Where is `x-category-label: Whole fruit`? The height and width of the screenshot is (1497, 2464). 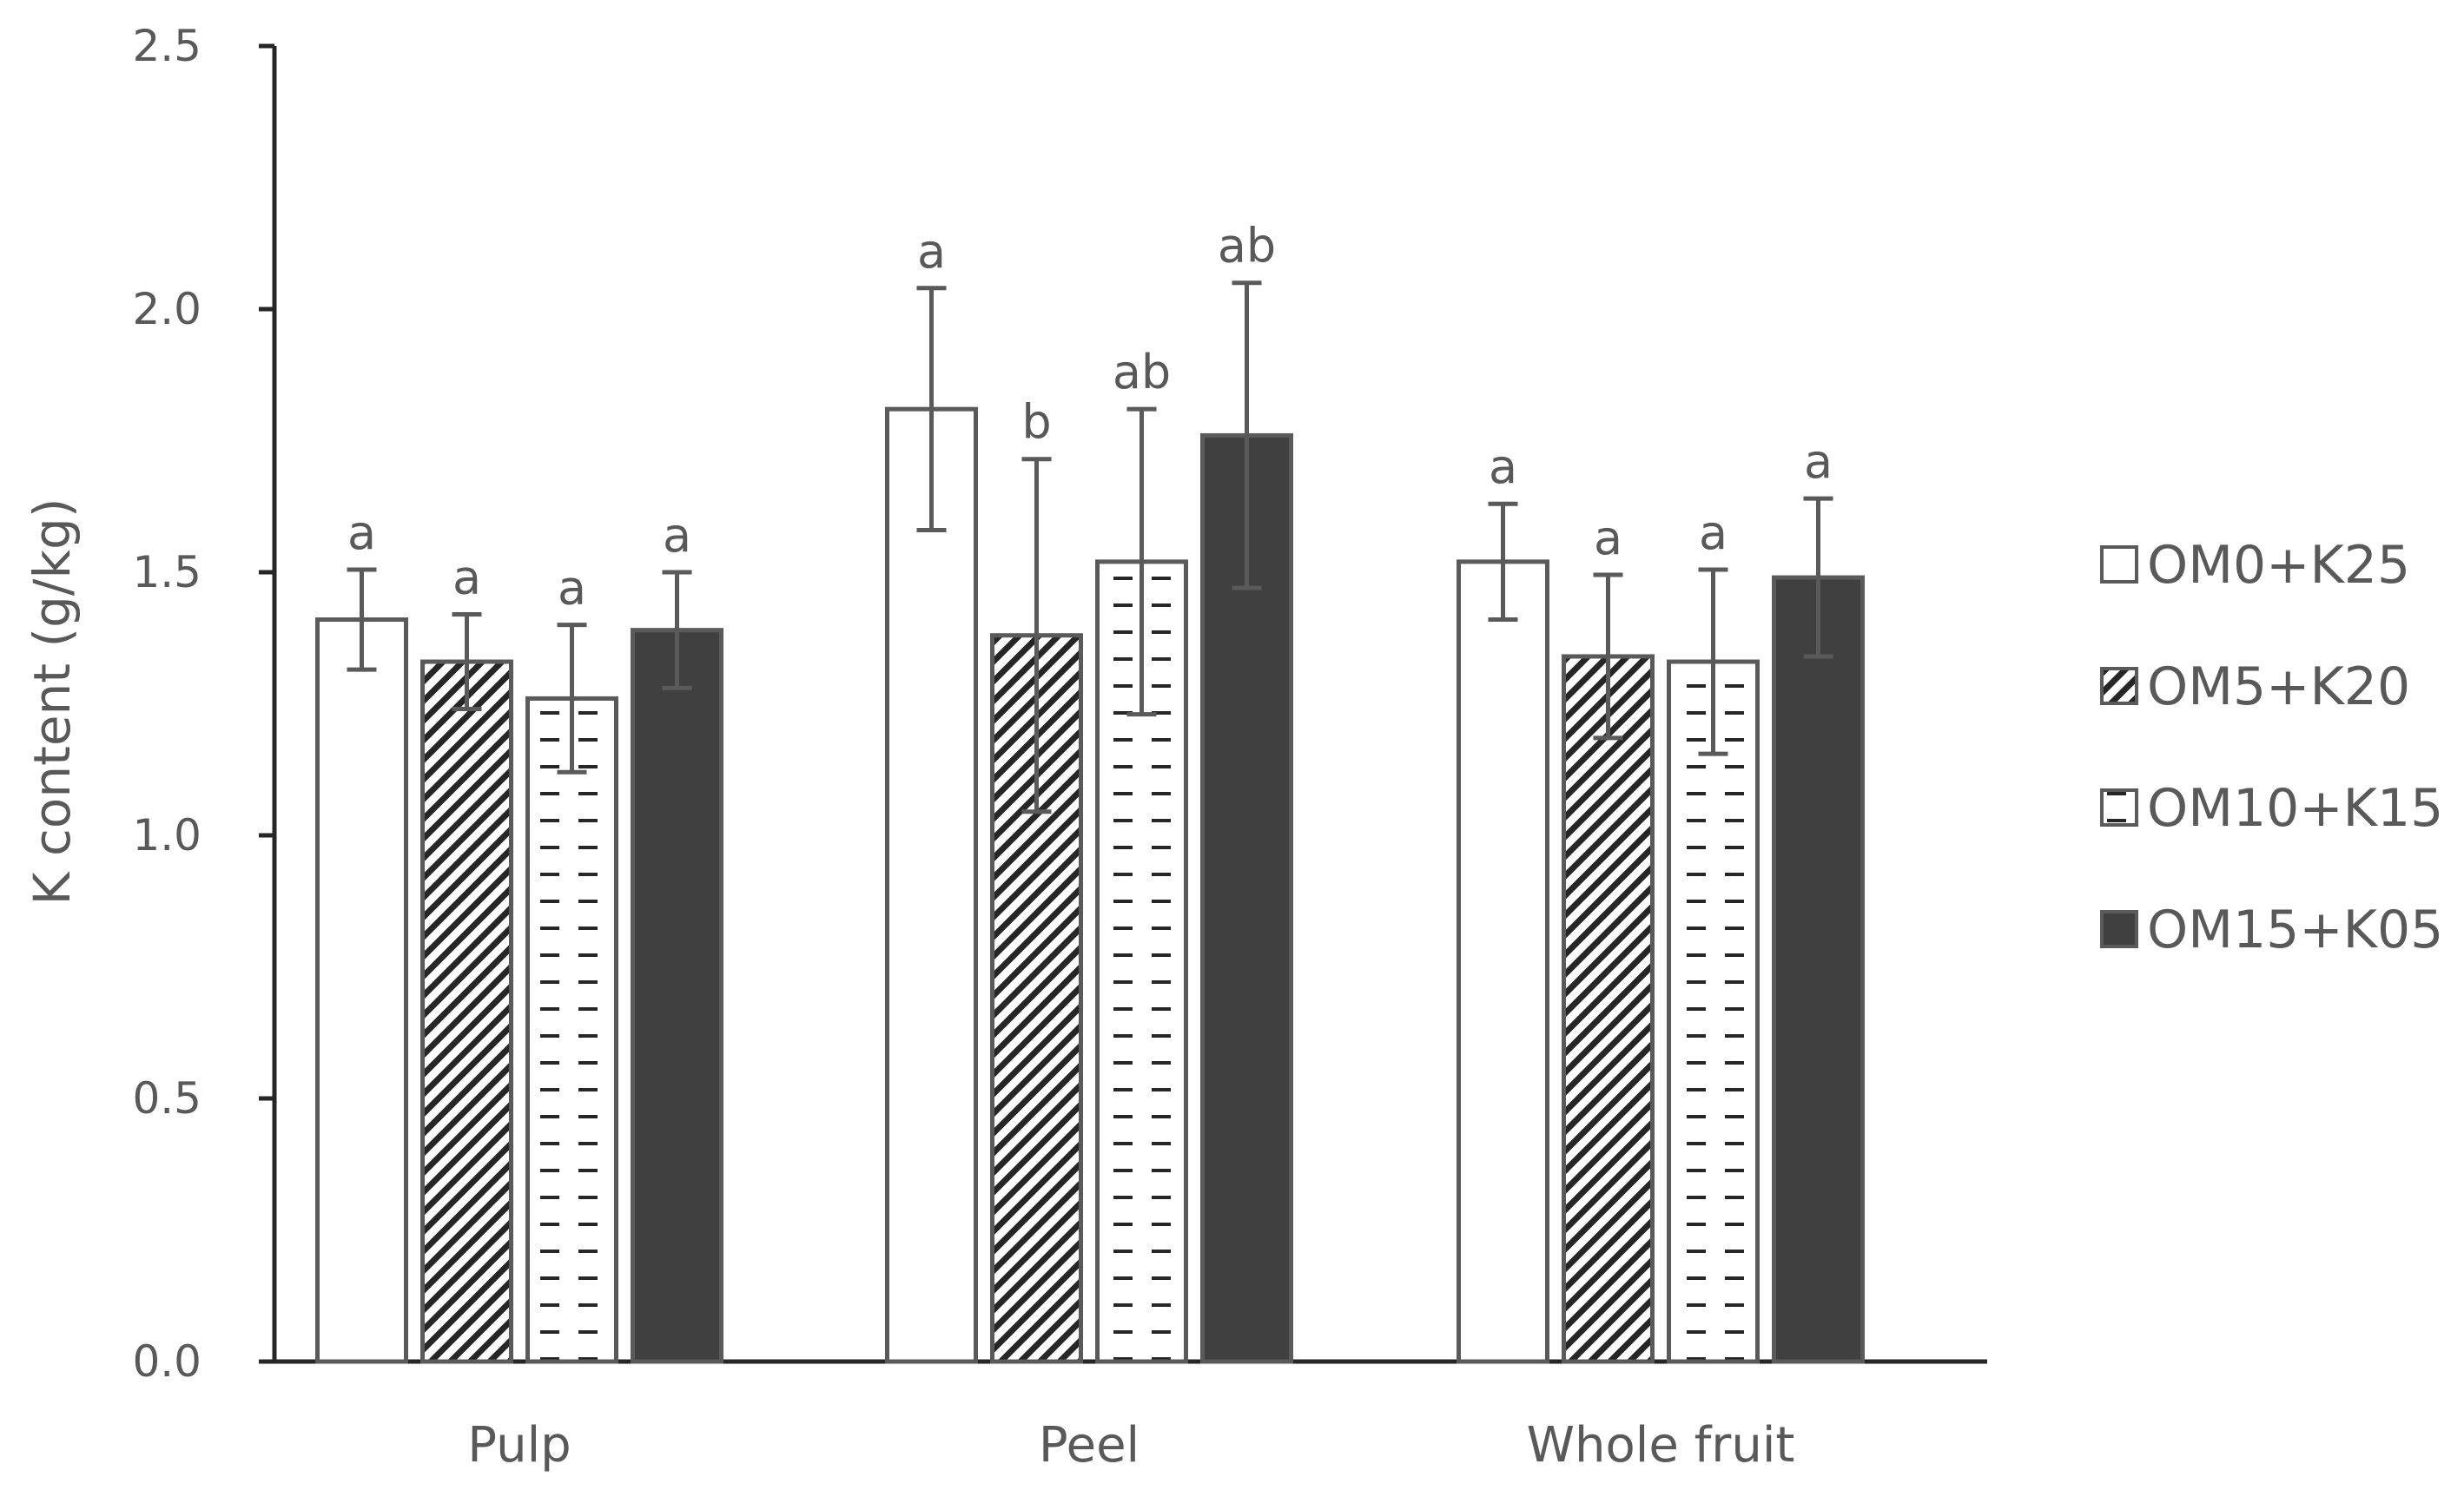
x-category-label: Whole fruit is located at coordinates (1661, 1445).